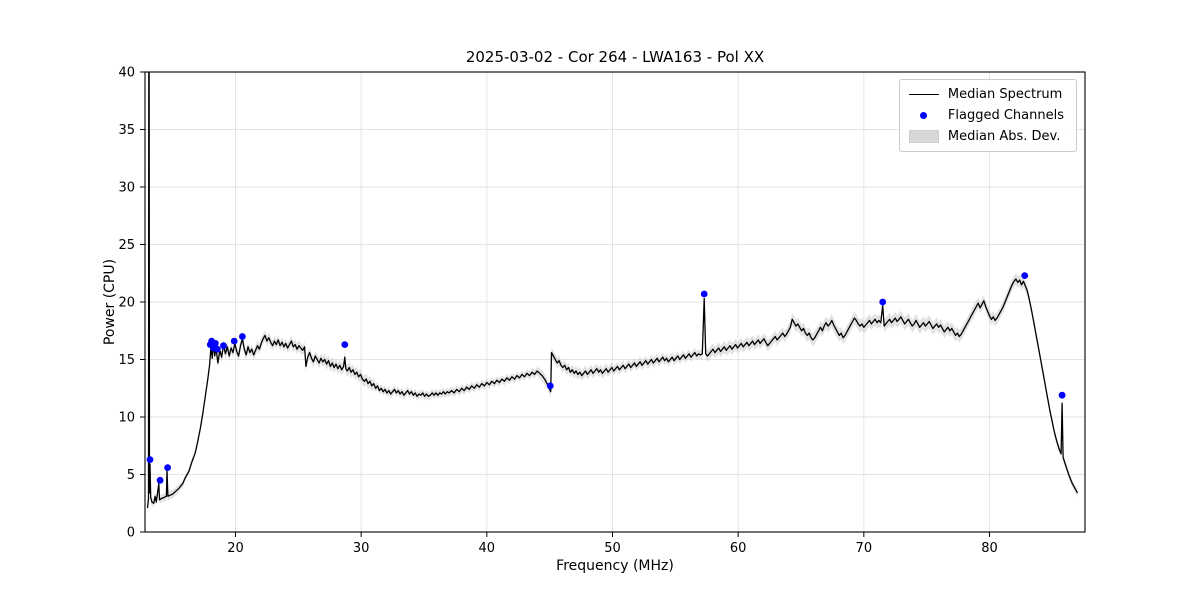 This screenshot has width=1200, height=600. What do you see at coordinates (126, 130) in the screenshot?
I see `y-tick-label: 35` at bounding box center [126, 130].